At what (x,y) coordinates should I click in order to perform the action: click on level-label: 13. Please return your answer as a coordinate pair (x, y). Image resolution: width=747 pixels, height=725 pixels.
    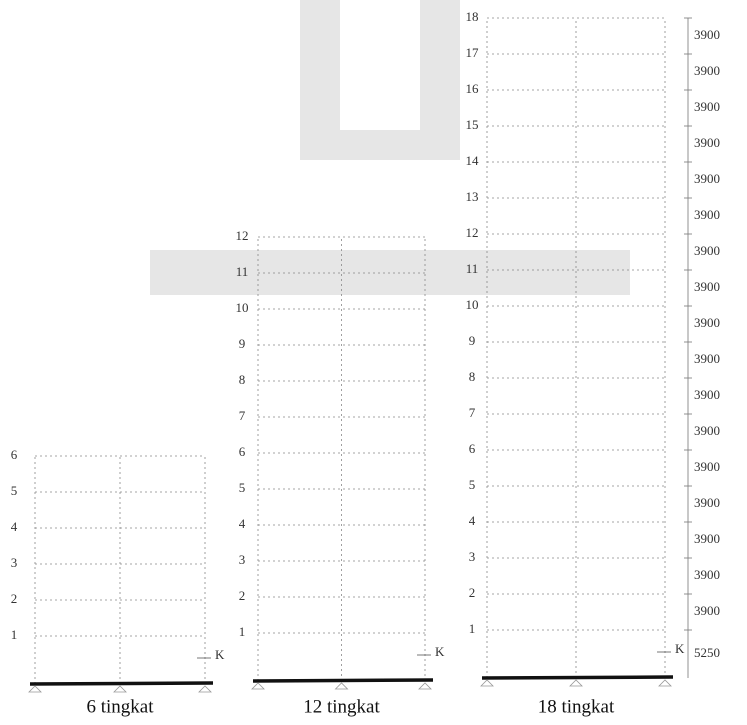
    Looking at the image, I should click on (472, 196).